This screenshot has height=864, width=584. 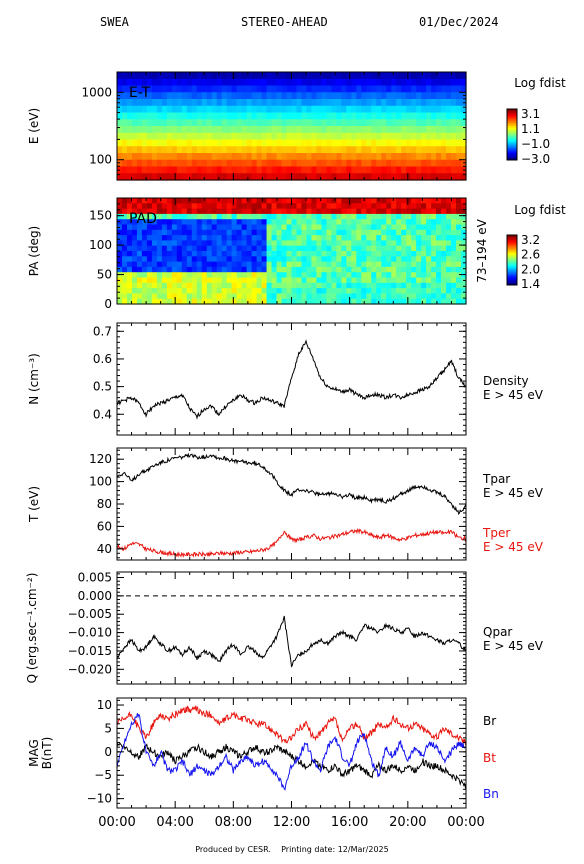 I want to click on energy-colorbar, so click(x=512, y=134).